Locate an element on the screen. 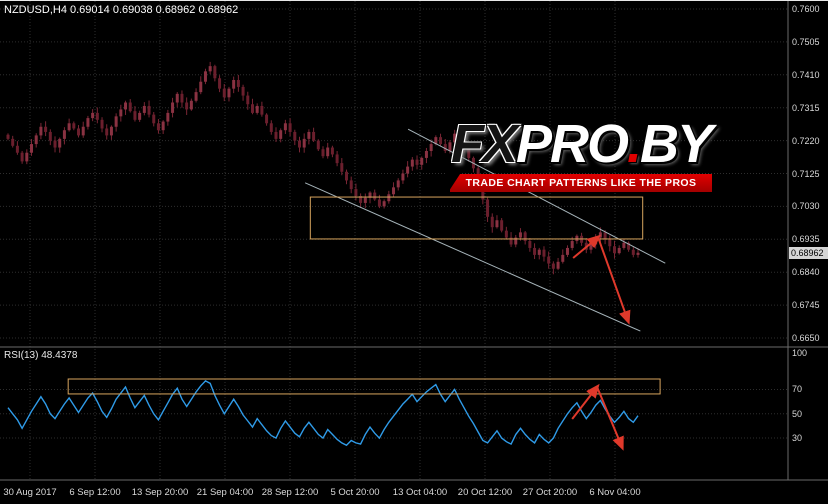  pennant-icon is located at coordinates (454, 182).